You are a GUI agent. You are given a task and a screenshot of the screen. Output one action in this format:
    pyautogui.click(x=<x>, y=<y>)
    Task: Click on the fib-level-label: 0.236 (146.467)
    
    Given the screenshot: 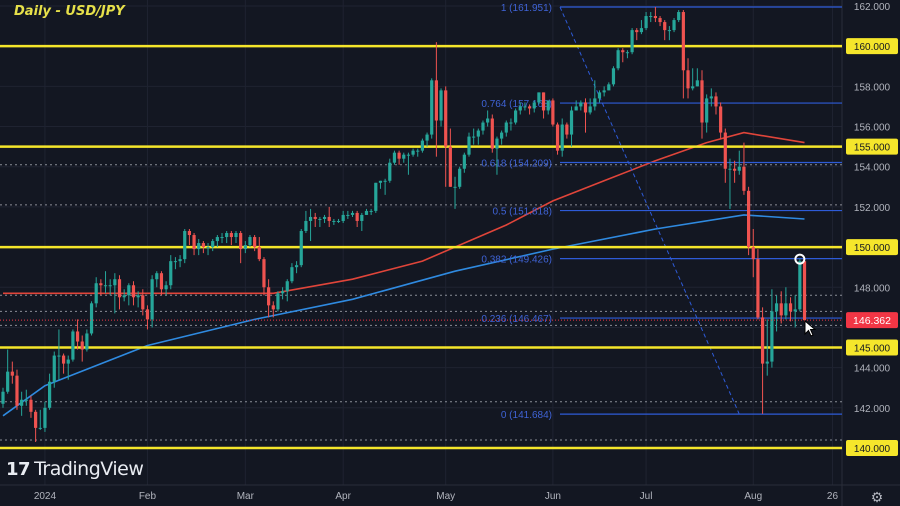 What is the action you would take?
    pyautogui.click(x=516, y=319)
    